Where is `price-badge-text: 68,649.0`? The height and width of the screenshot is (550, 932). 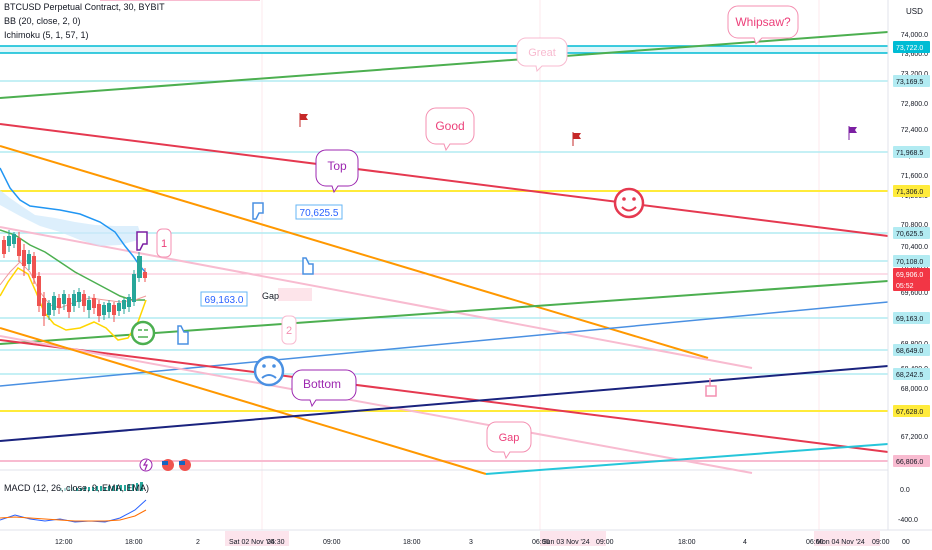
price-badge-text: 68,649.0 is located at coordinates (909, 351).